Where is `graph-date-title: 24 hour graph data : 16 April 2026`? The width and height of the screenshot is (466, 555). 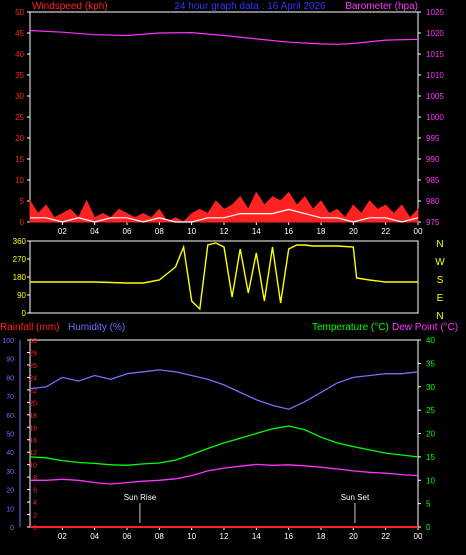
graph-date-title: 24 hour graph data : 16 April 2026 is located at coordinates (250, 6).